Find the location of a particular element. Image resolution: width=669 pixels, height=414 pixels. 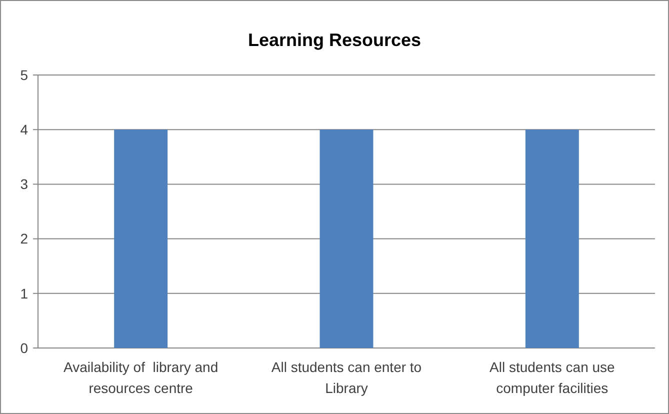

x-tick-label: All students can use computer facilities is located at coordinates (553, 377).